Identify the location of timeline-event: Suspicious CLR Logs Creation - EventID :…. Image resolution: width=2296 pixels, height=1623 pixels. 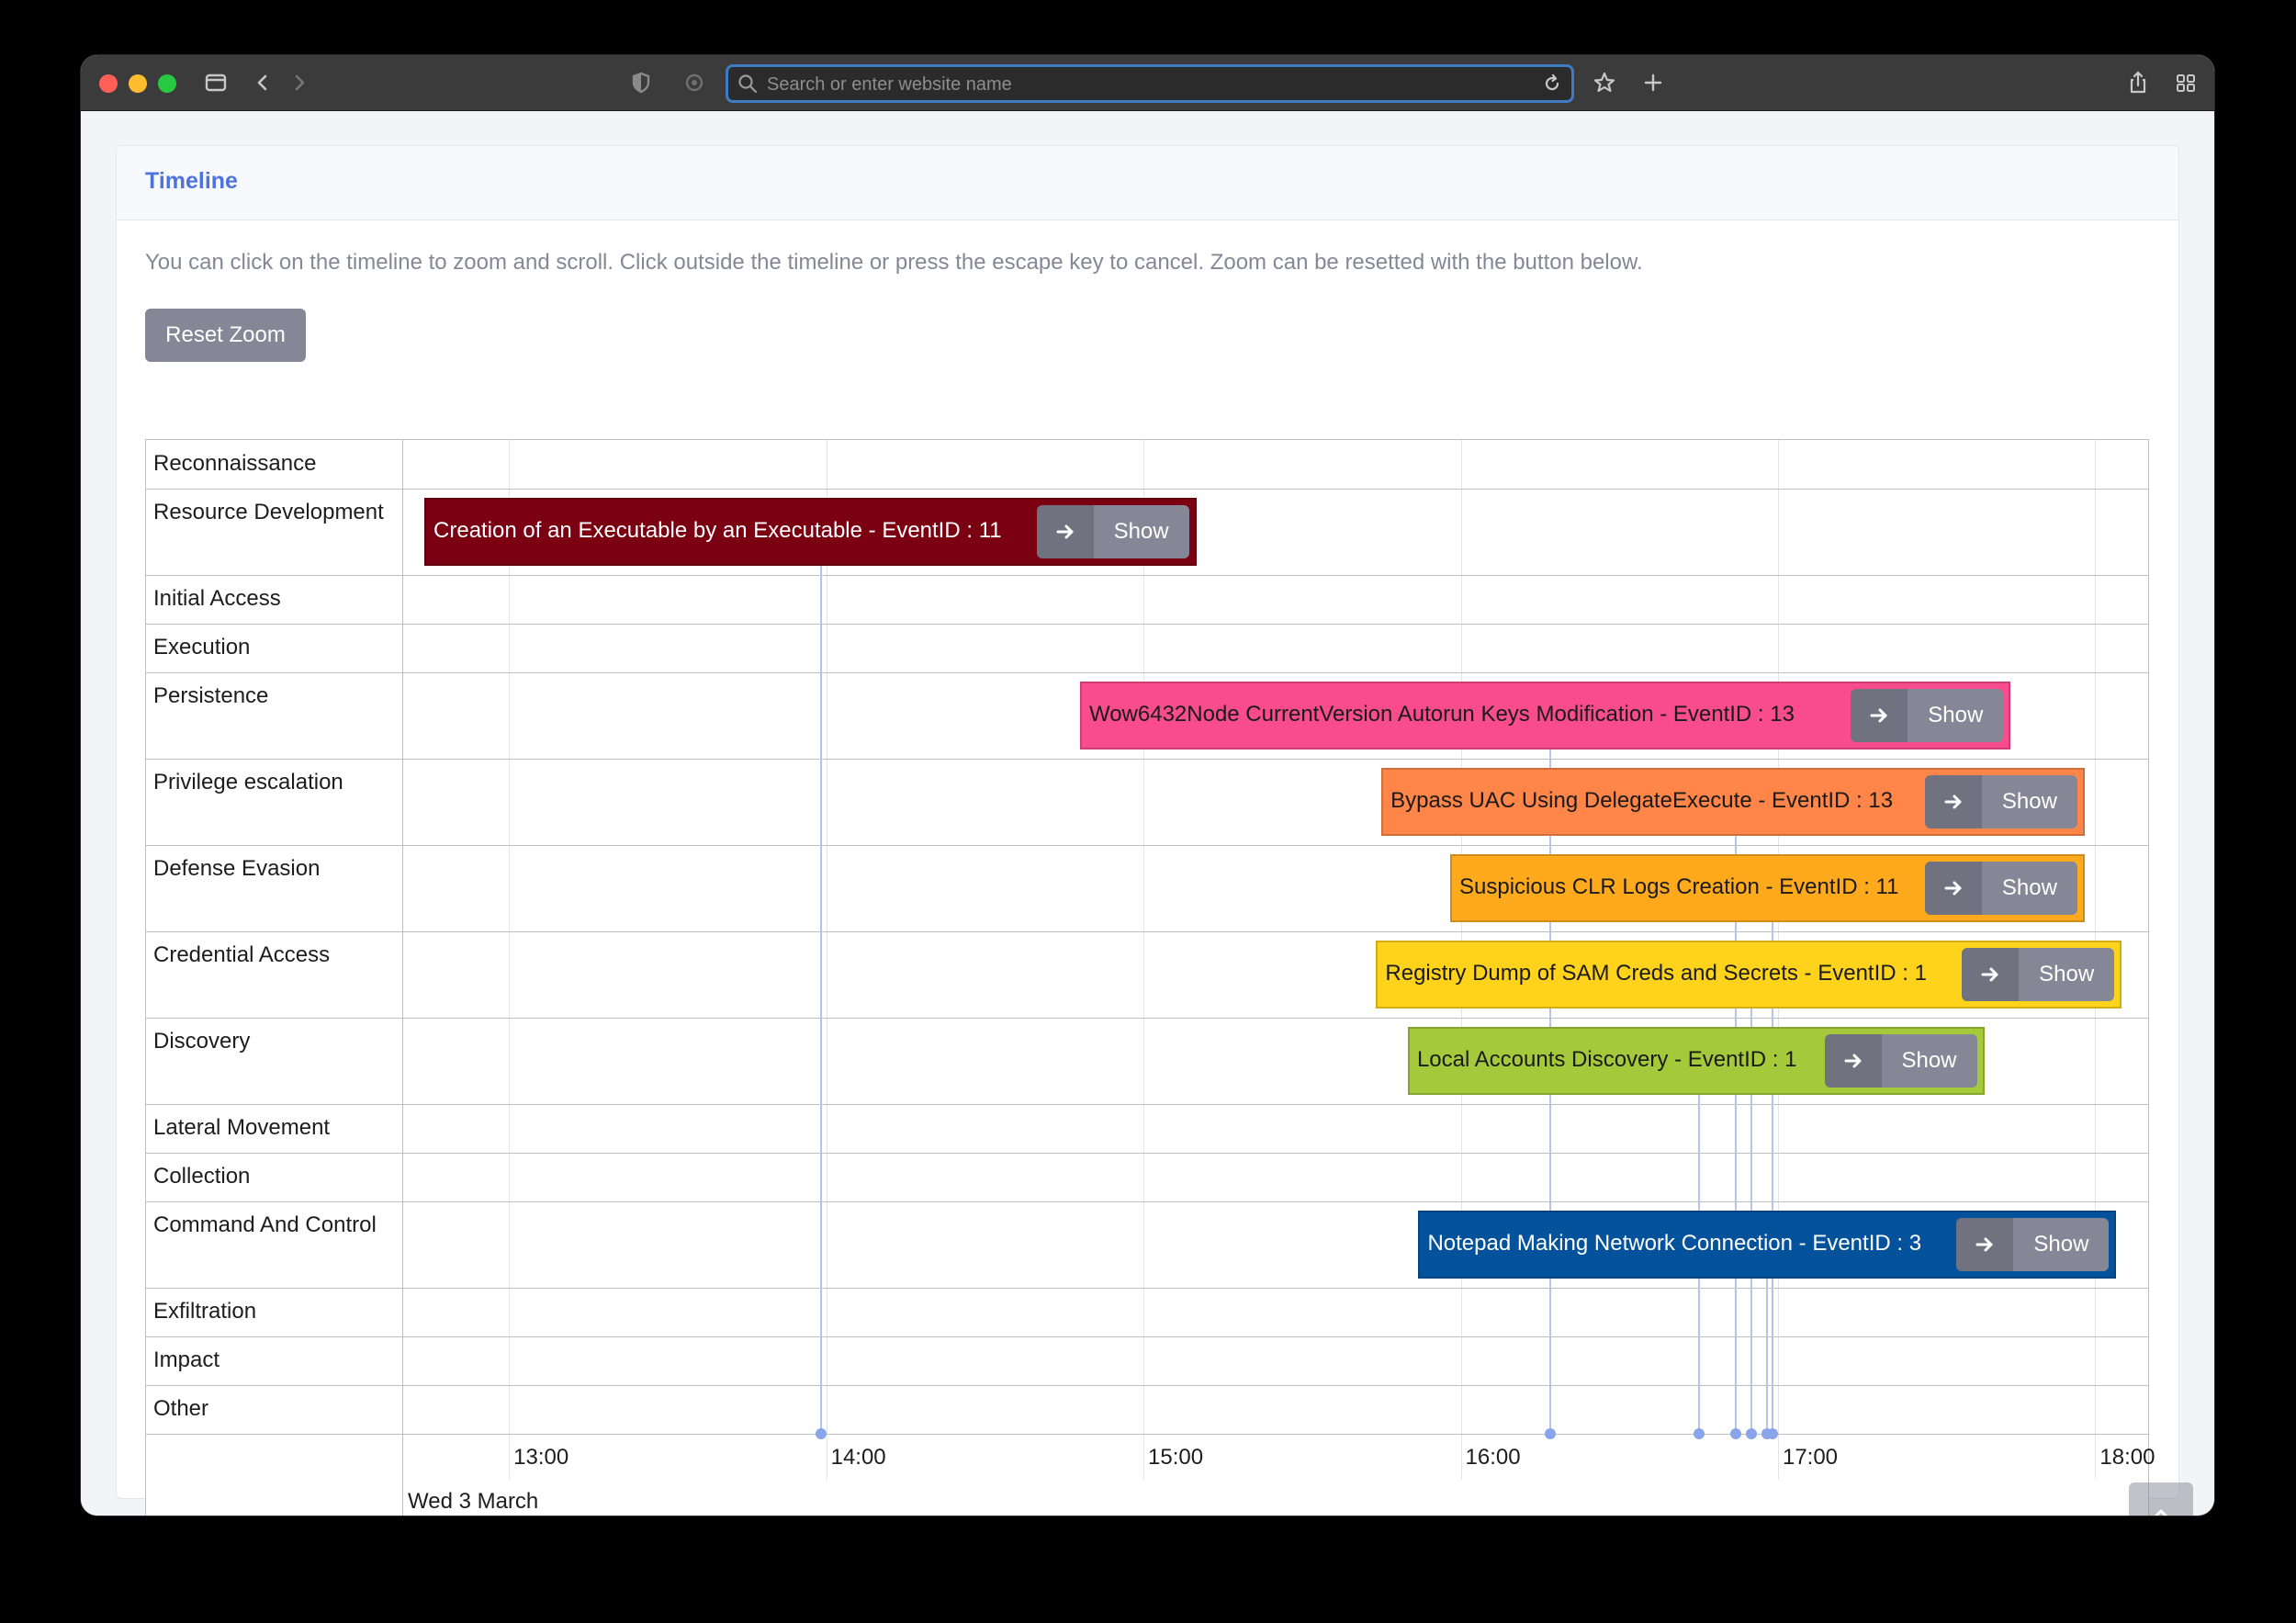
(1768, 888).